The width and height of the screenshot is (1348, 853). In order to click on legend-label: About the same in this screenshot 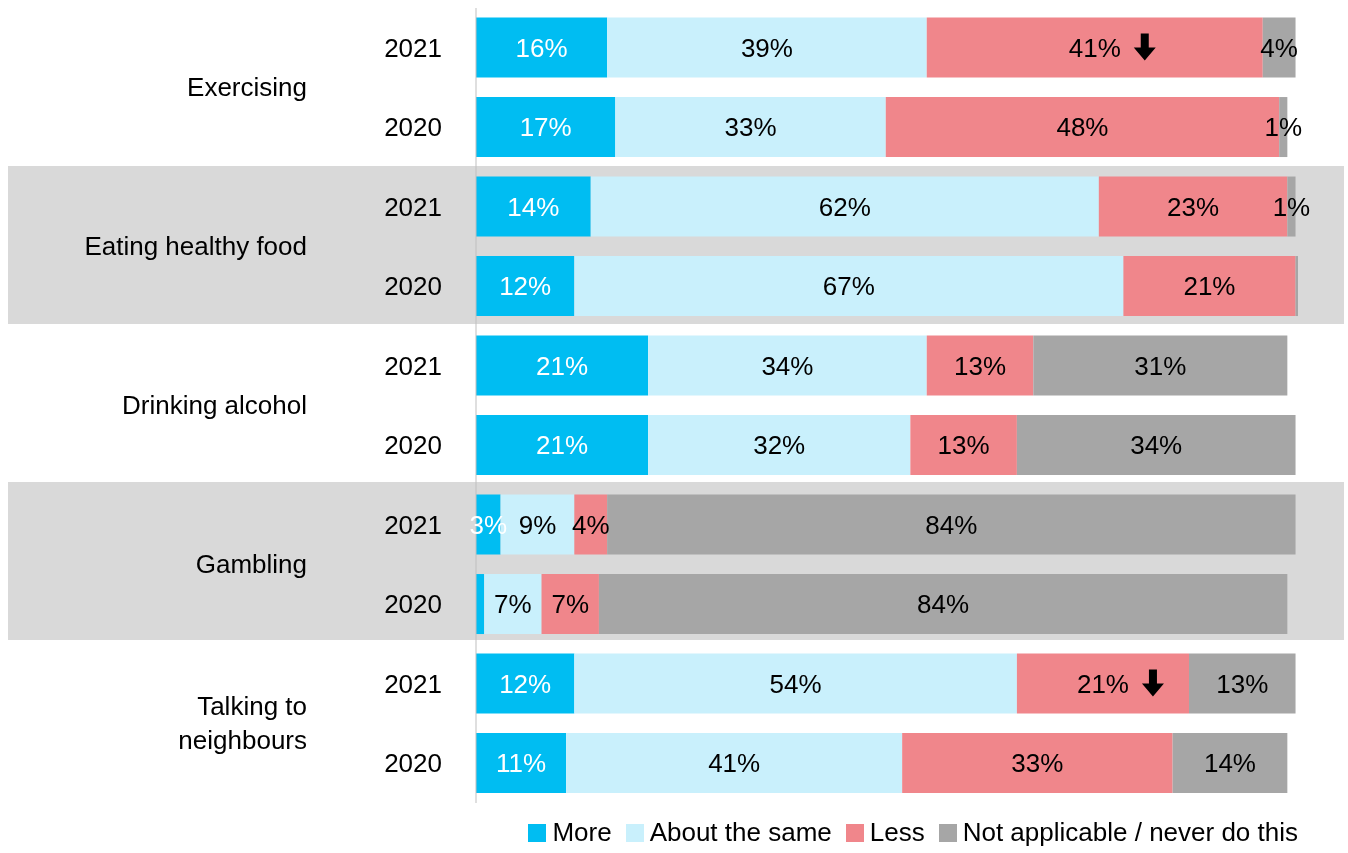, I will do `click(740, 832)`.